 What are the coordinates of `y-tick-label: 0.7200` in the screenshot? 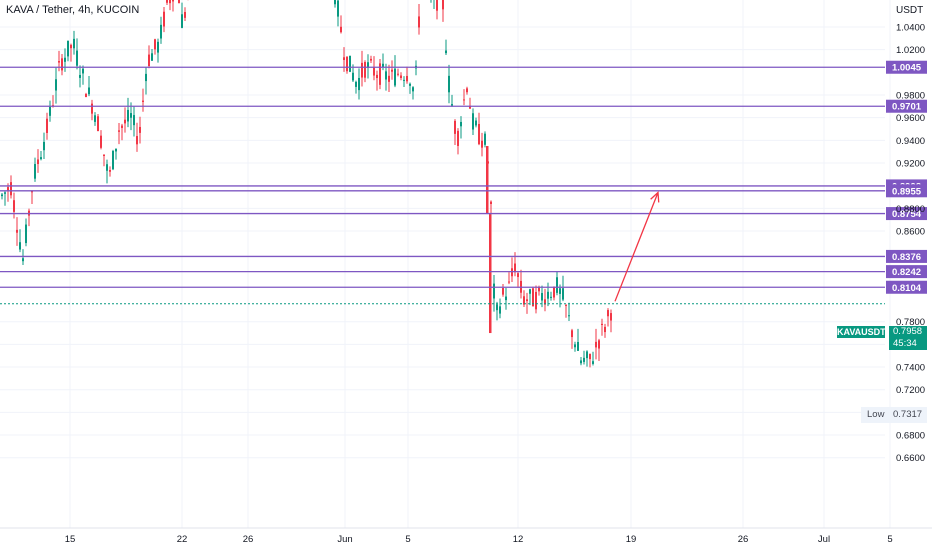 It's located at (910, 390).